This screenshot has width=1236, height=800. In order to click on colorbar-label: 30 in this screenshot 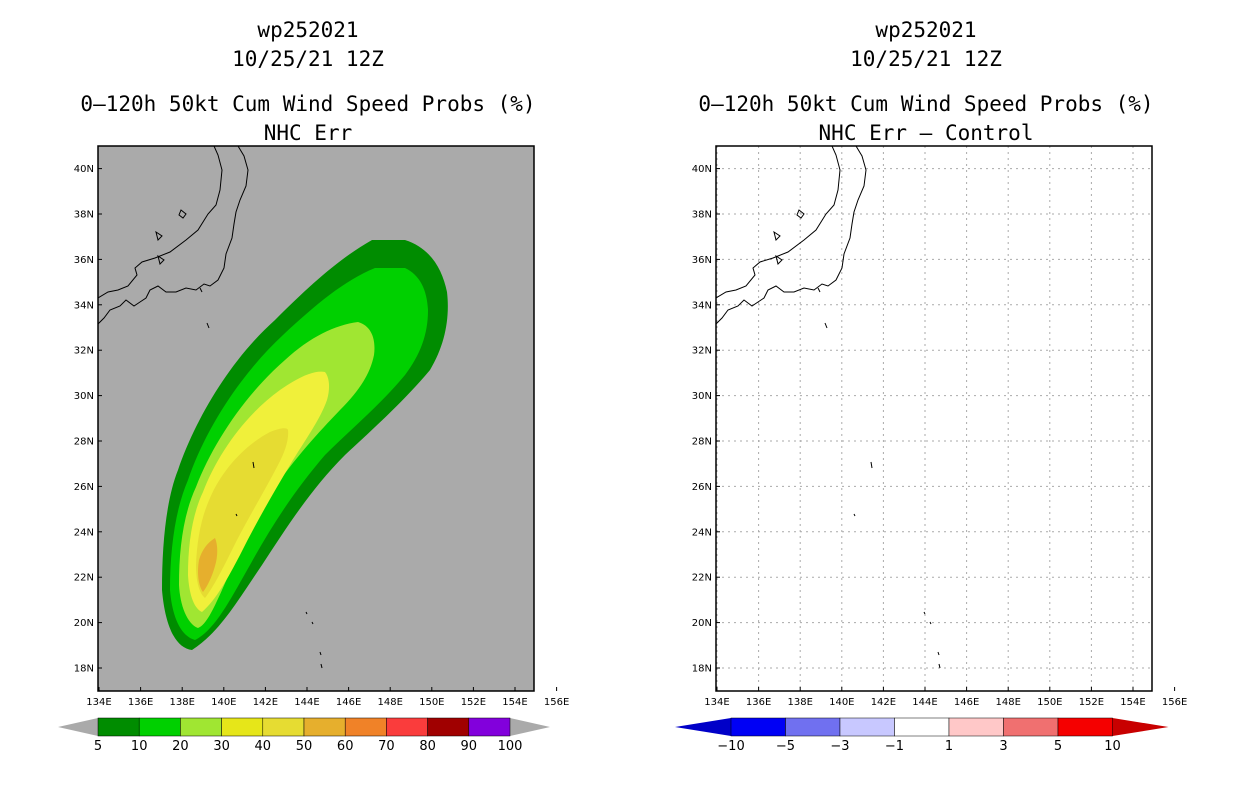, I will do `click(221, 746)`.